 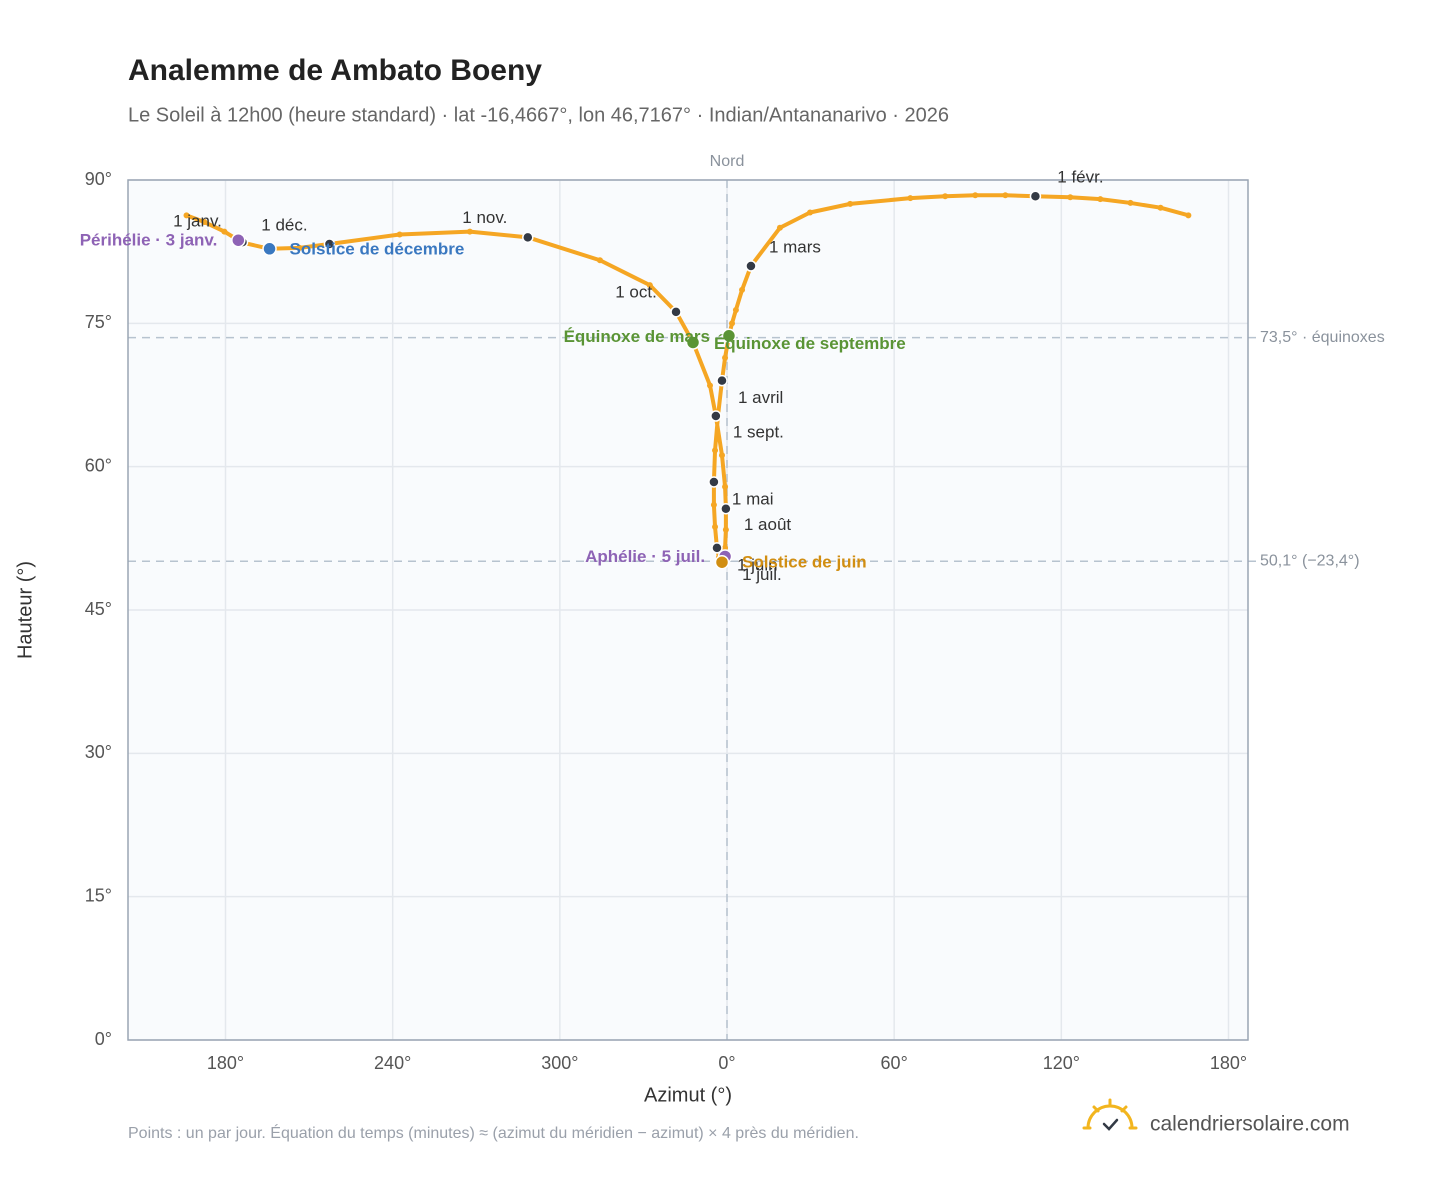 What do you see at coordinates (1110, 1114) in the screenshot?
I see `brand-icon` at bounding box center [1110, 1114].